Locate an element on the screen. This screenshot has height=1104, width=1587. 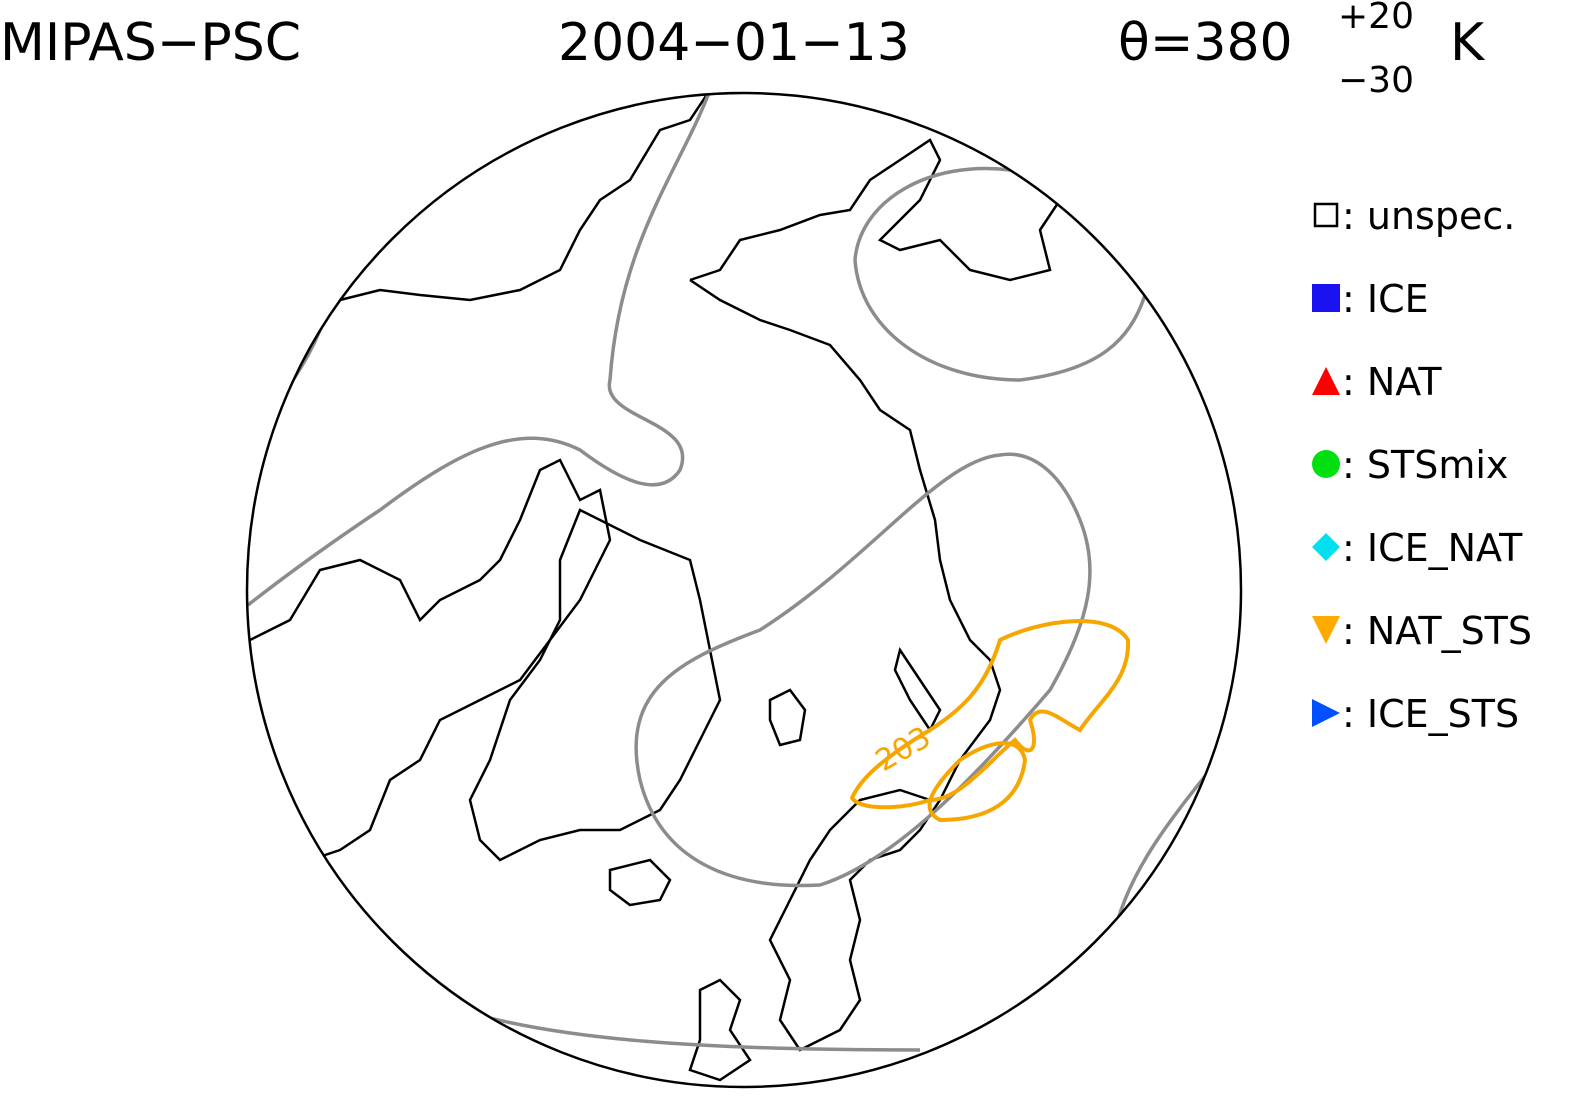
canada-coast is located at coordinates (430, 660).